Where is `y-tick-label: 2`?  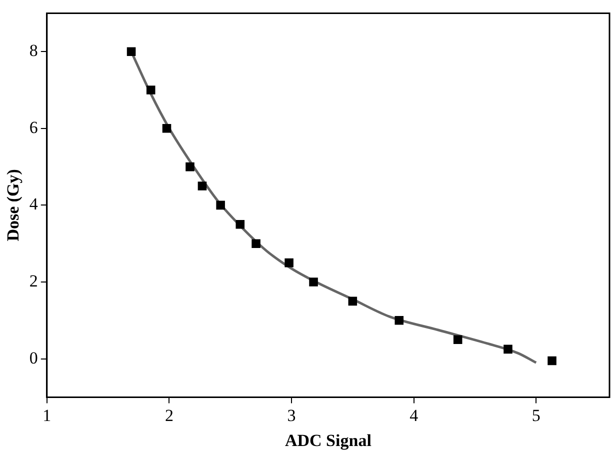
y-tick-label: 2 is located at coordinates (33, 280).